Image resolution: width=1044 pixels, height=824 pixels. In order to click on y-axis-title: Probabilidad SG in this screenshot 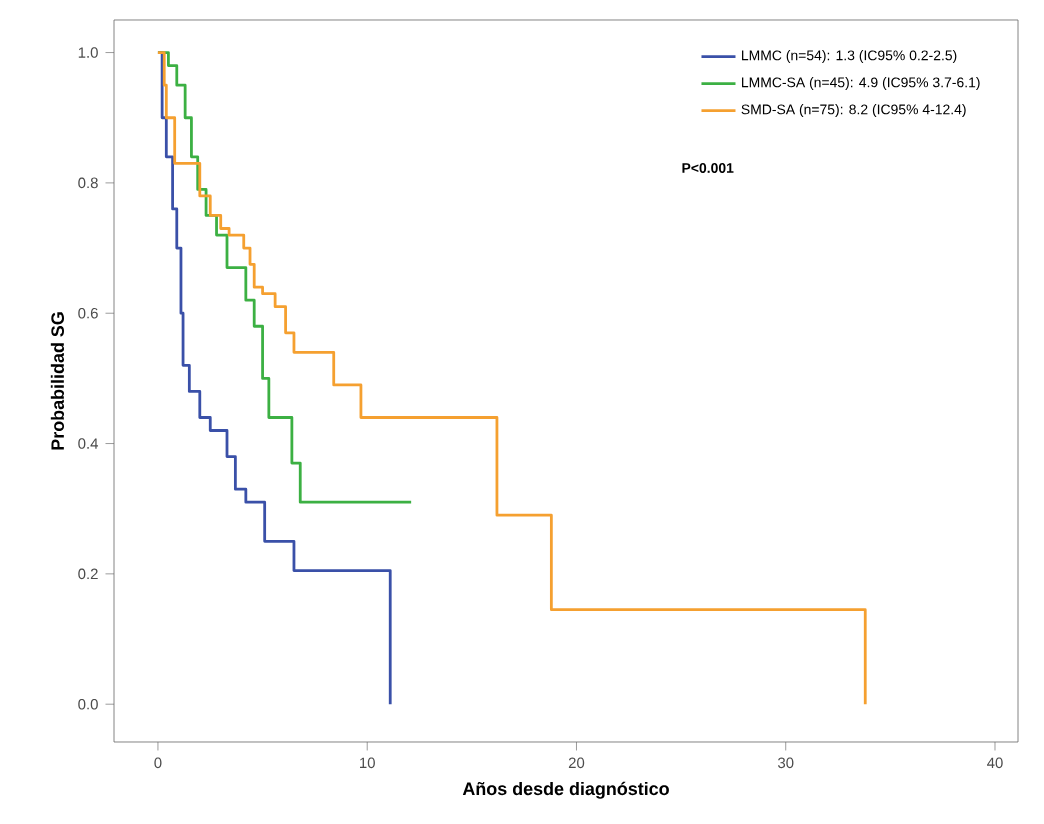, I will do `click(57, 381)`.